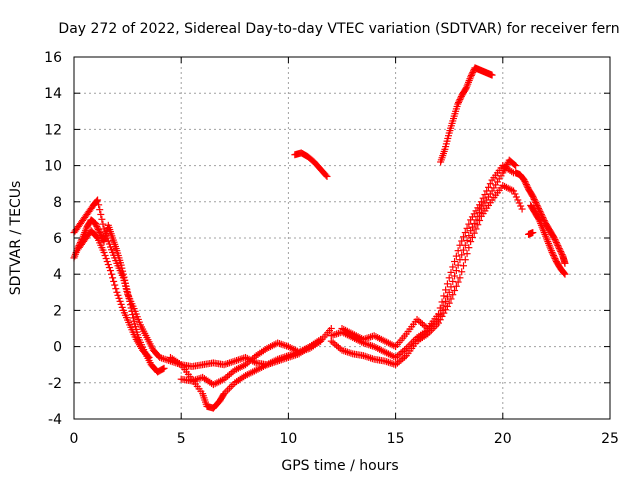  I want to click on y-tick-label: 2, so click(57, 311).